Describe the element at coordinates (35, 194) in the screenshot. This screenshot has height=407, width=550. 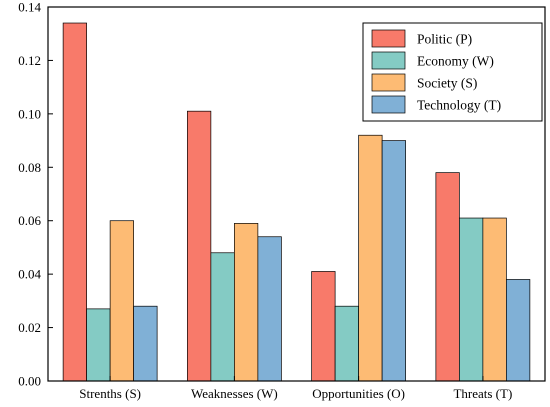
I see `y-axis: 0.00 0.02 0.04 0.06 0.08 0.10 0.12 0.14` at that location.